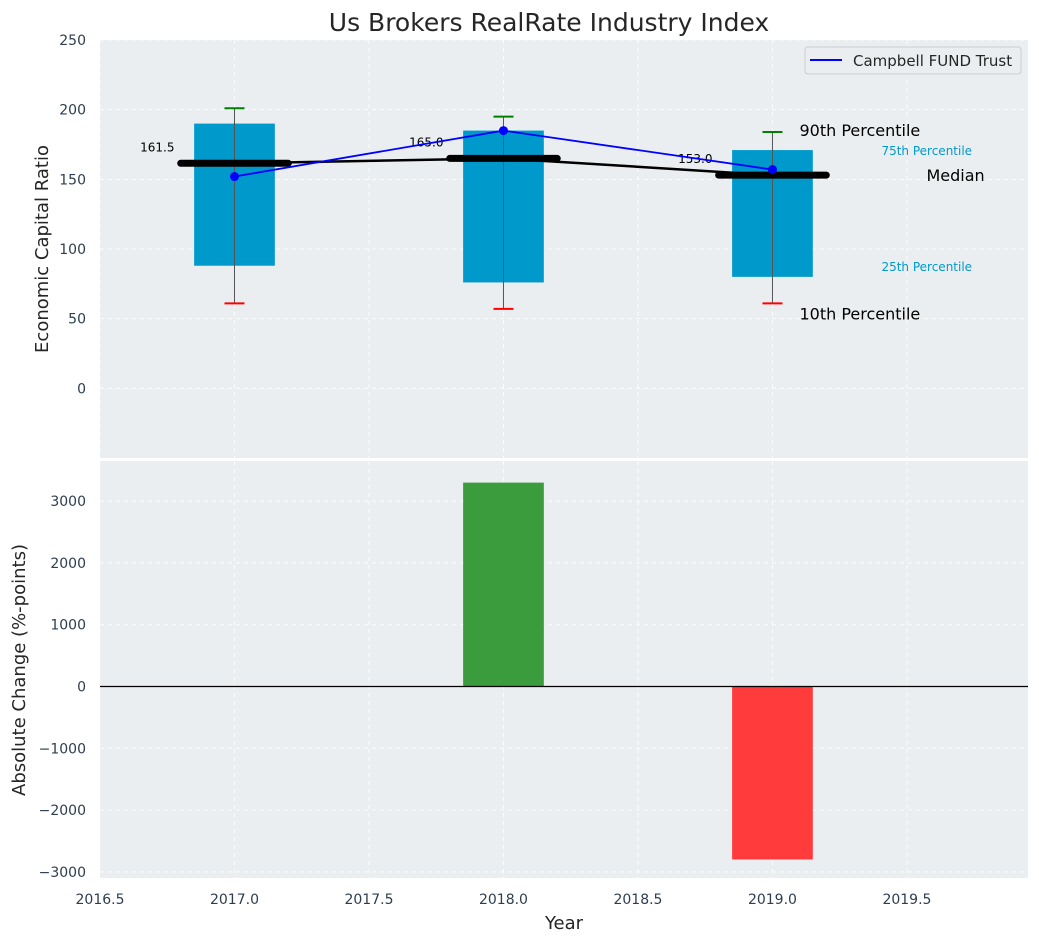  I want to click on annotation-p90: 90th Percentile, so click(859, 130).